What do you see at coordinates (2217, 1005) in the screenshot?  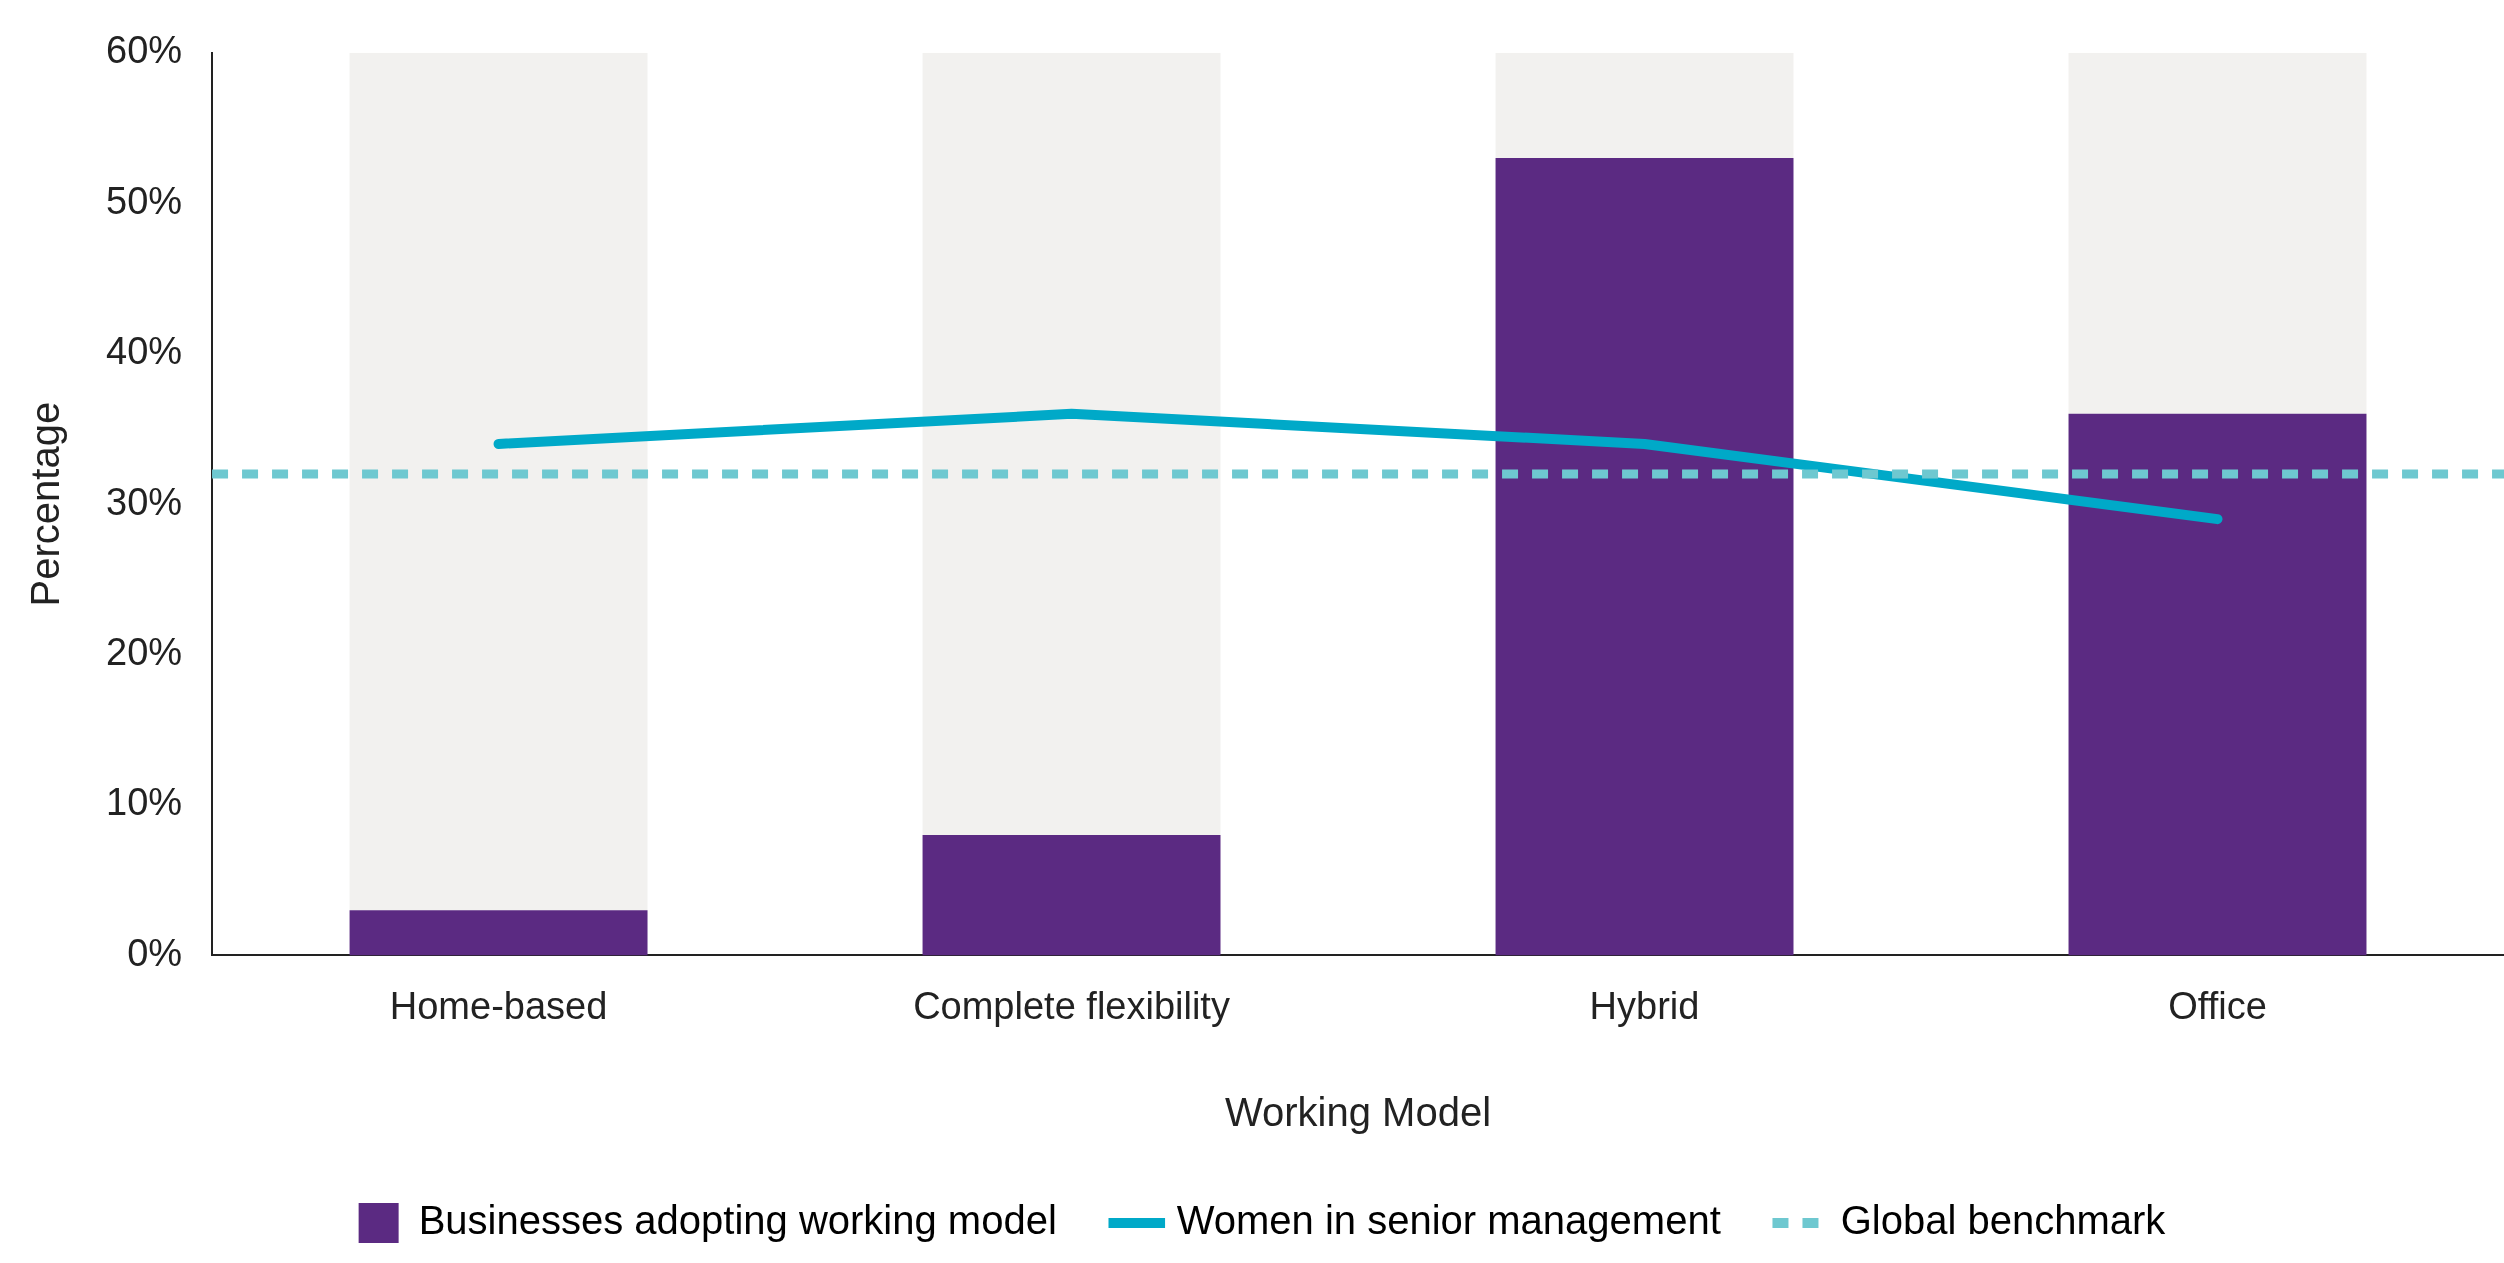 I see `x-tick-label: Office` at bounding box center [2217, 1005].